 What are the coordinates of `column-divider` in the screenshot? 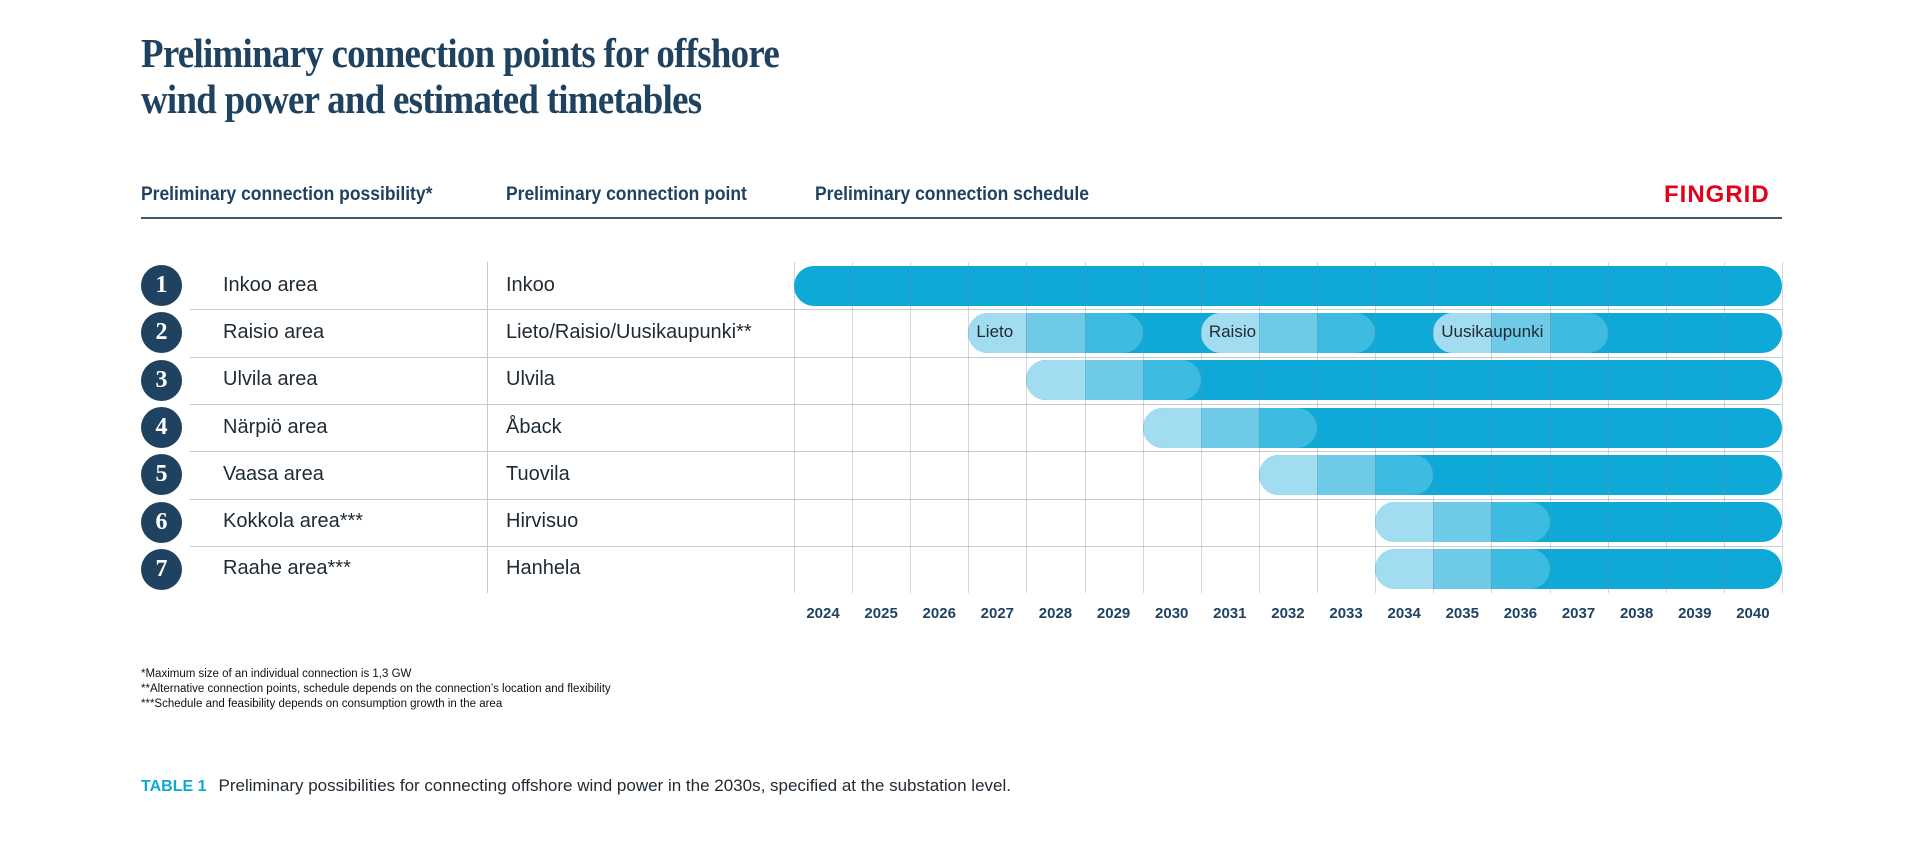 It's located at (487, 427).